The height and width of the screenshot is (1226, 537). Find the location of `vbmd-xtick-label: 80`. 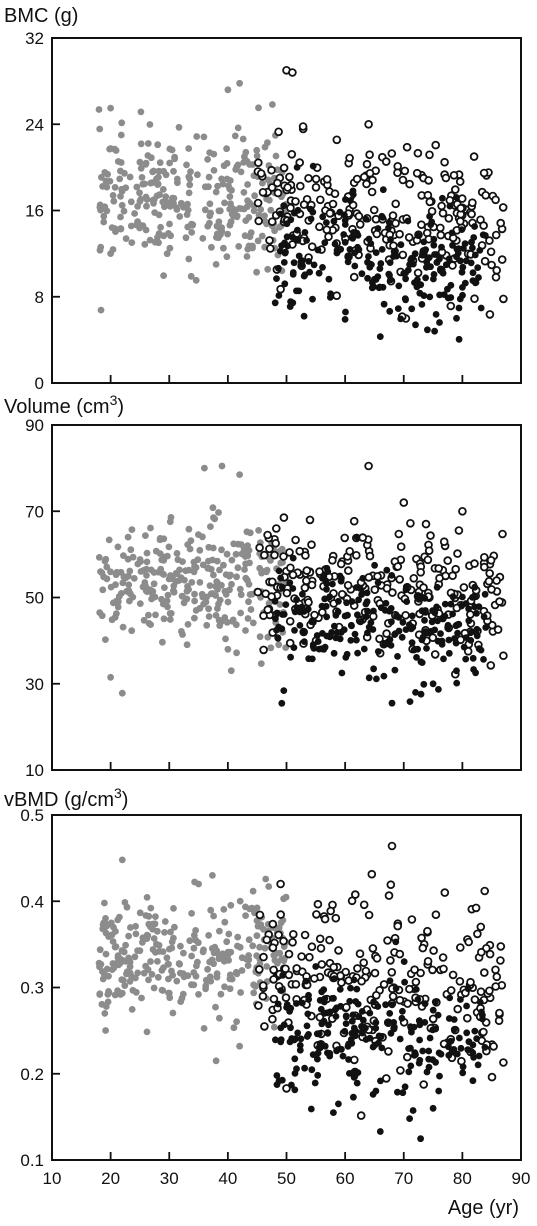

vbmd-xtick-label: 80 is located at coordinates (462, 1178).